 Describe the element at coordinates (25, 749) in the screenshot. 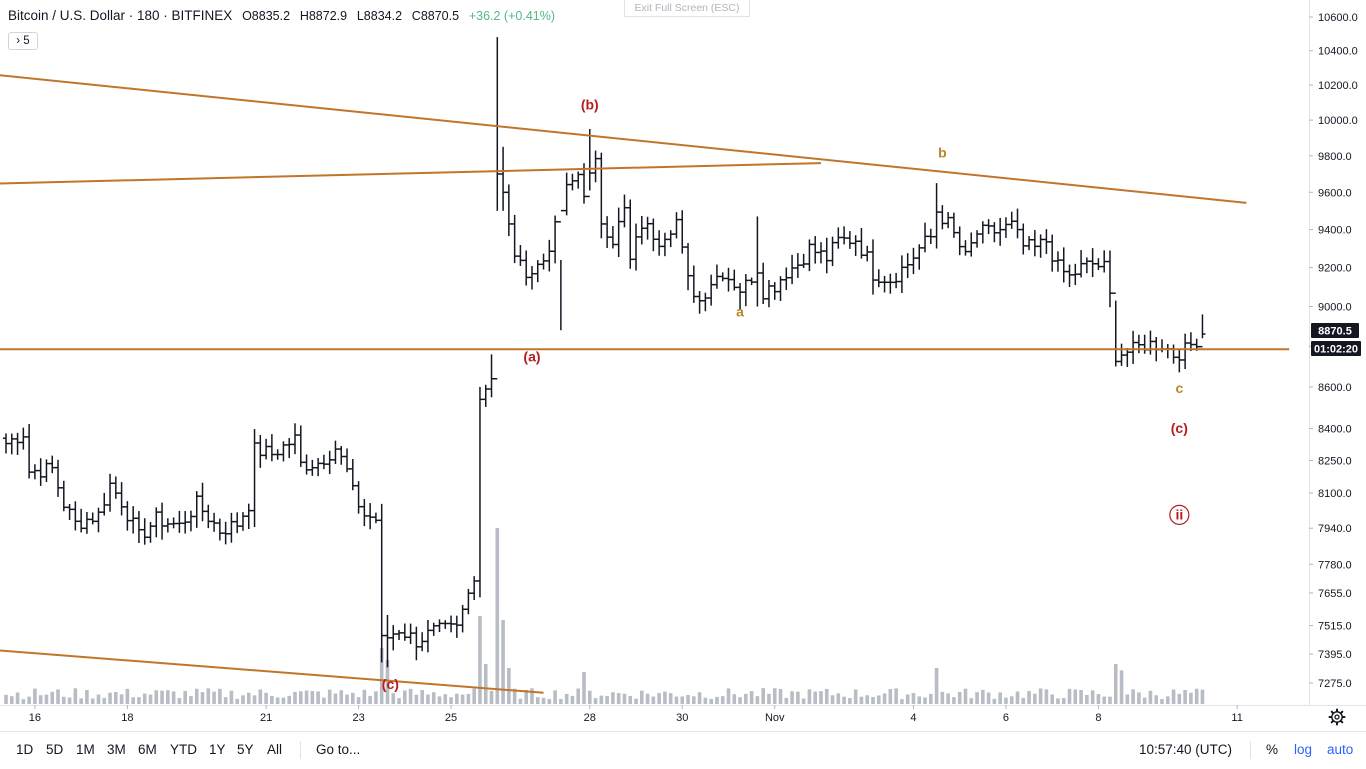

I see `range-1d-button: 1D` at that location.